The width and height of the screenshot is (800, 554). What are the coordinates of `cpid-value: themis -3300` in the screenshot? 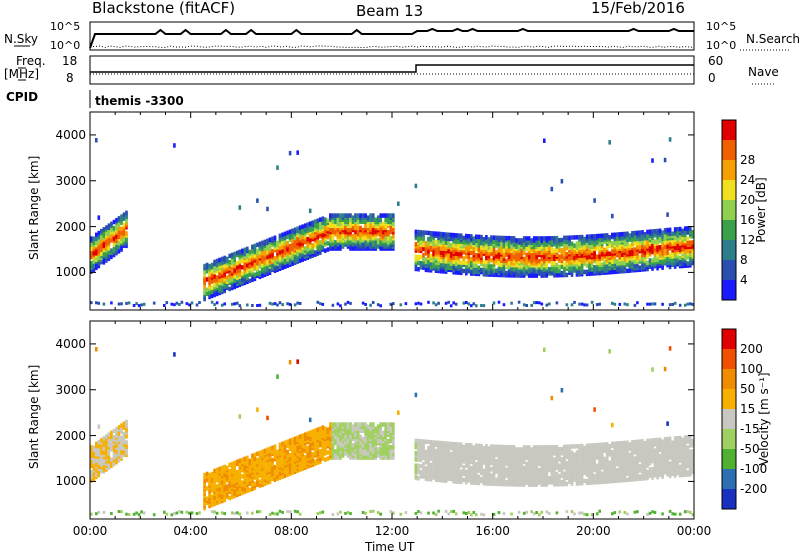 It's located at (139, 101).